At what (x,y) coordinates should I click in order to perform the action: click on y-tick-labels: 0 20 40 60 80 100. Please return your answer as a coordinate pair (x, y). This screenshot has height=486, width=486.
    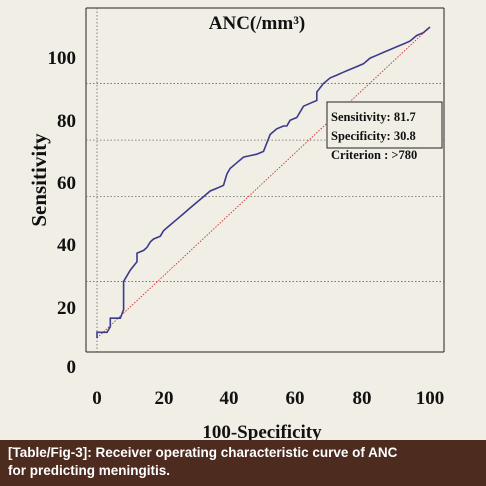
    Looking at the image, I should click on (62, 213).